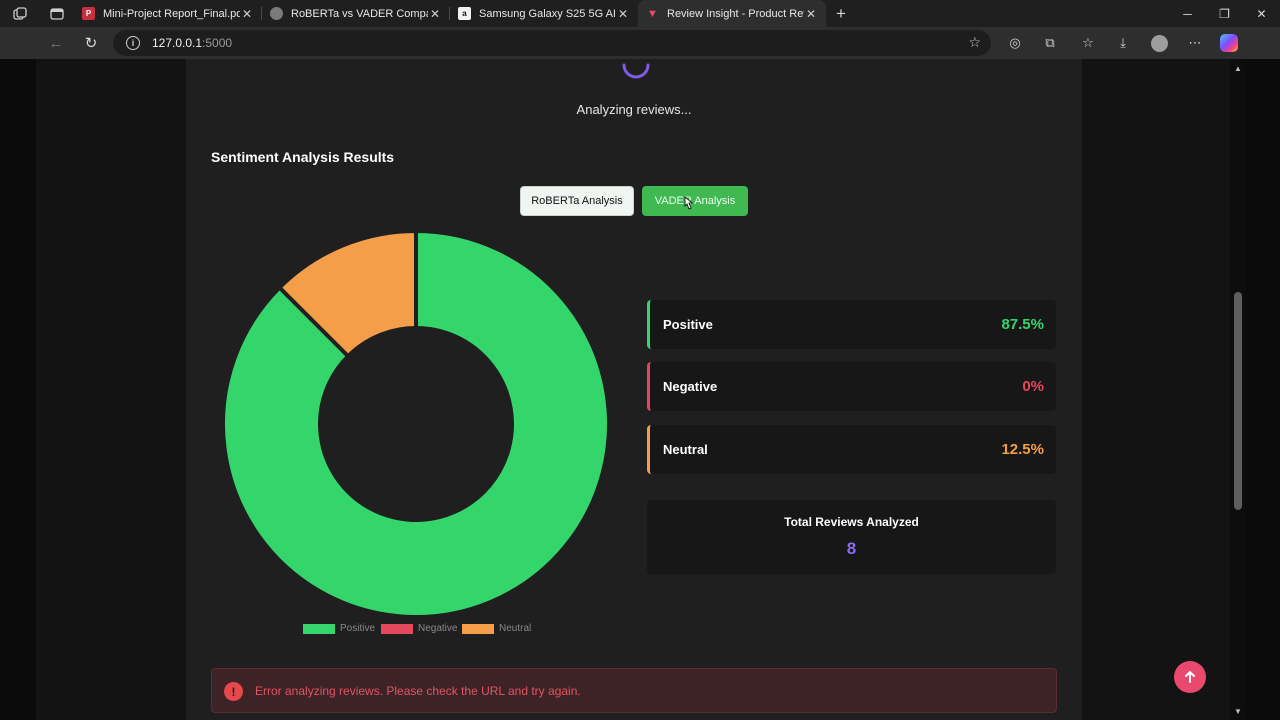 This screenshot has height=720, width=1280. Describe the element at coordinates (1187, 13) in the screenshot. I see `minimize-icon: ─` at that location.